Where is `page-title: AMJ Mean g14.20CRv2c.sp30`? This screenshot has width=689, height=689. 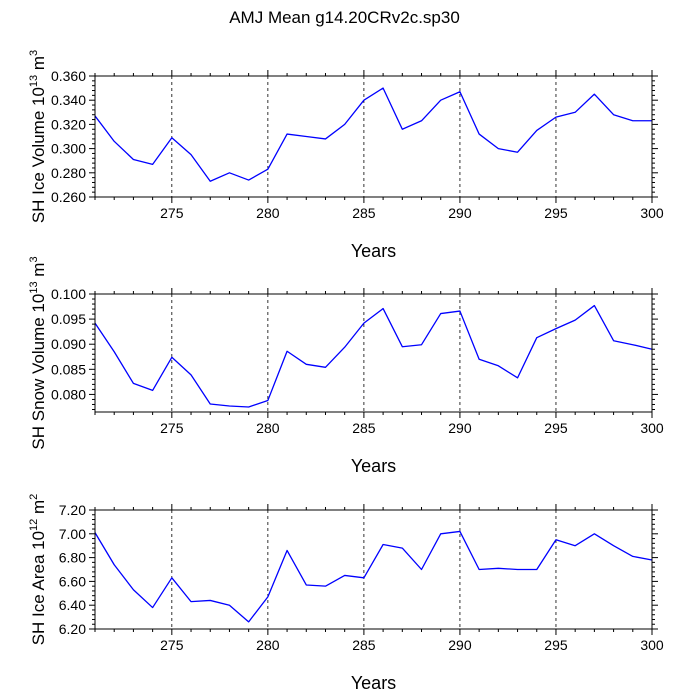 page-title: AMJ Mean g14.20CRv2c.sp30 is located at coordinates (344, 17).